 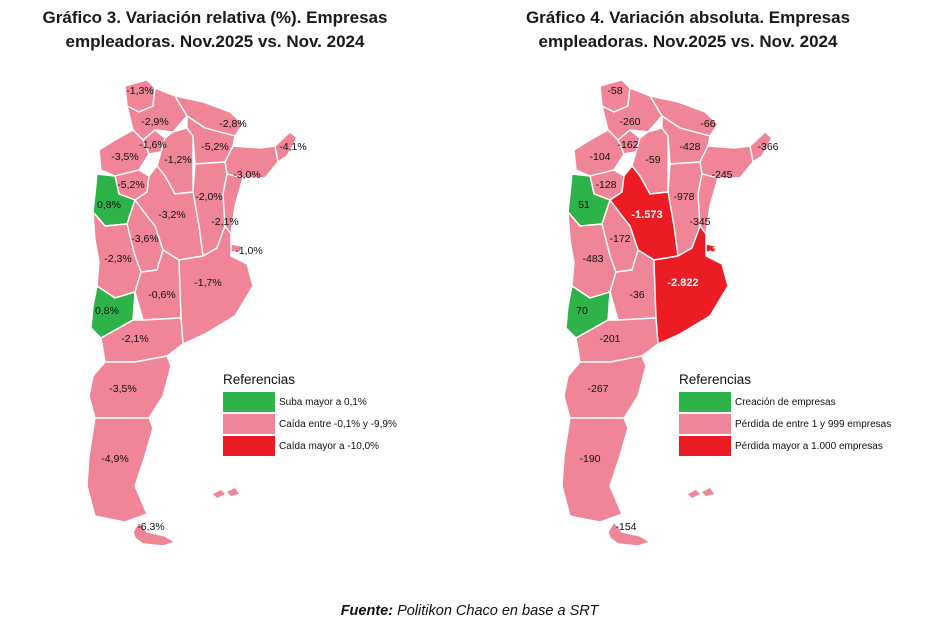 What do you see at coordinates (321, 402) in the screenshot?
I see `legend-label: Suba mayor a 0,1%` at bounding box center [321, 402].